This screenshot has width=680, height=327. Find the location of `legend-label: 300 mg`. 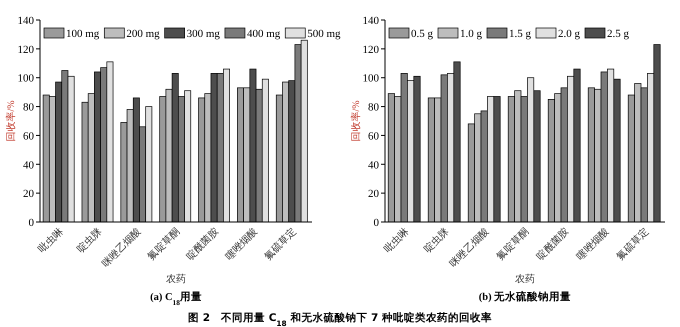

legend-label: 300 mg is located at coordinates (203, 34).